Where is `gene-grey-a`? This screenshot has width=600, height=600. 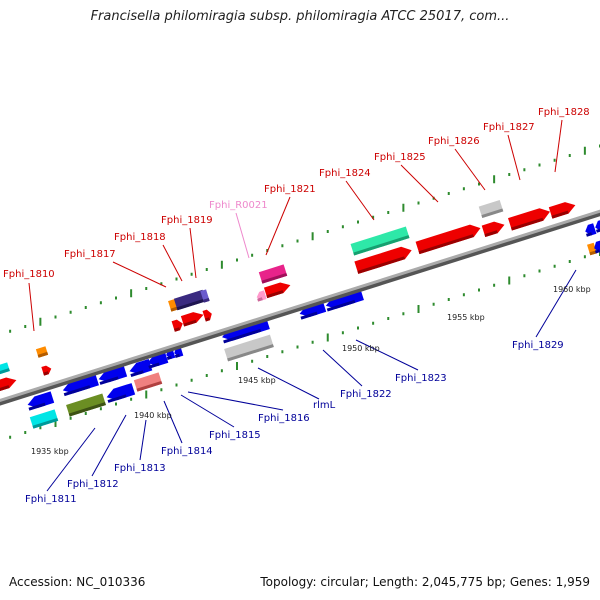
gene-grey-a is located at coordinates (491, 209).